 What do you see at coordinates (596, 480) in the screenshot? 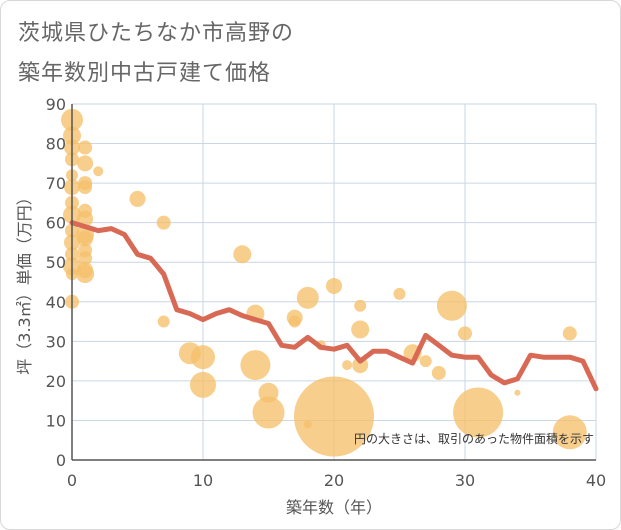
I see `x-tick-label: 40` at bounding box center [596, 480].